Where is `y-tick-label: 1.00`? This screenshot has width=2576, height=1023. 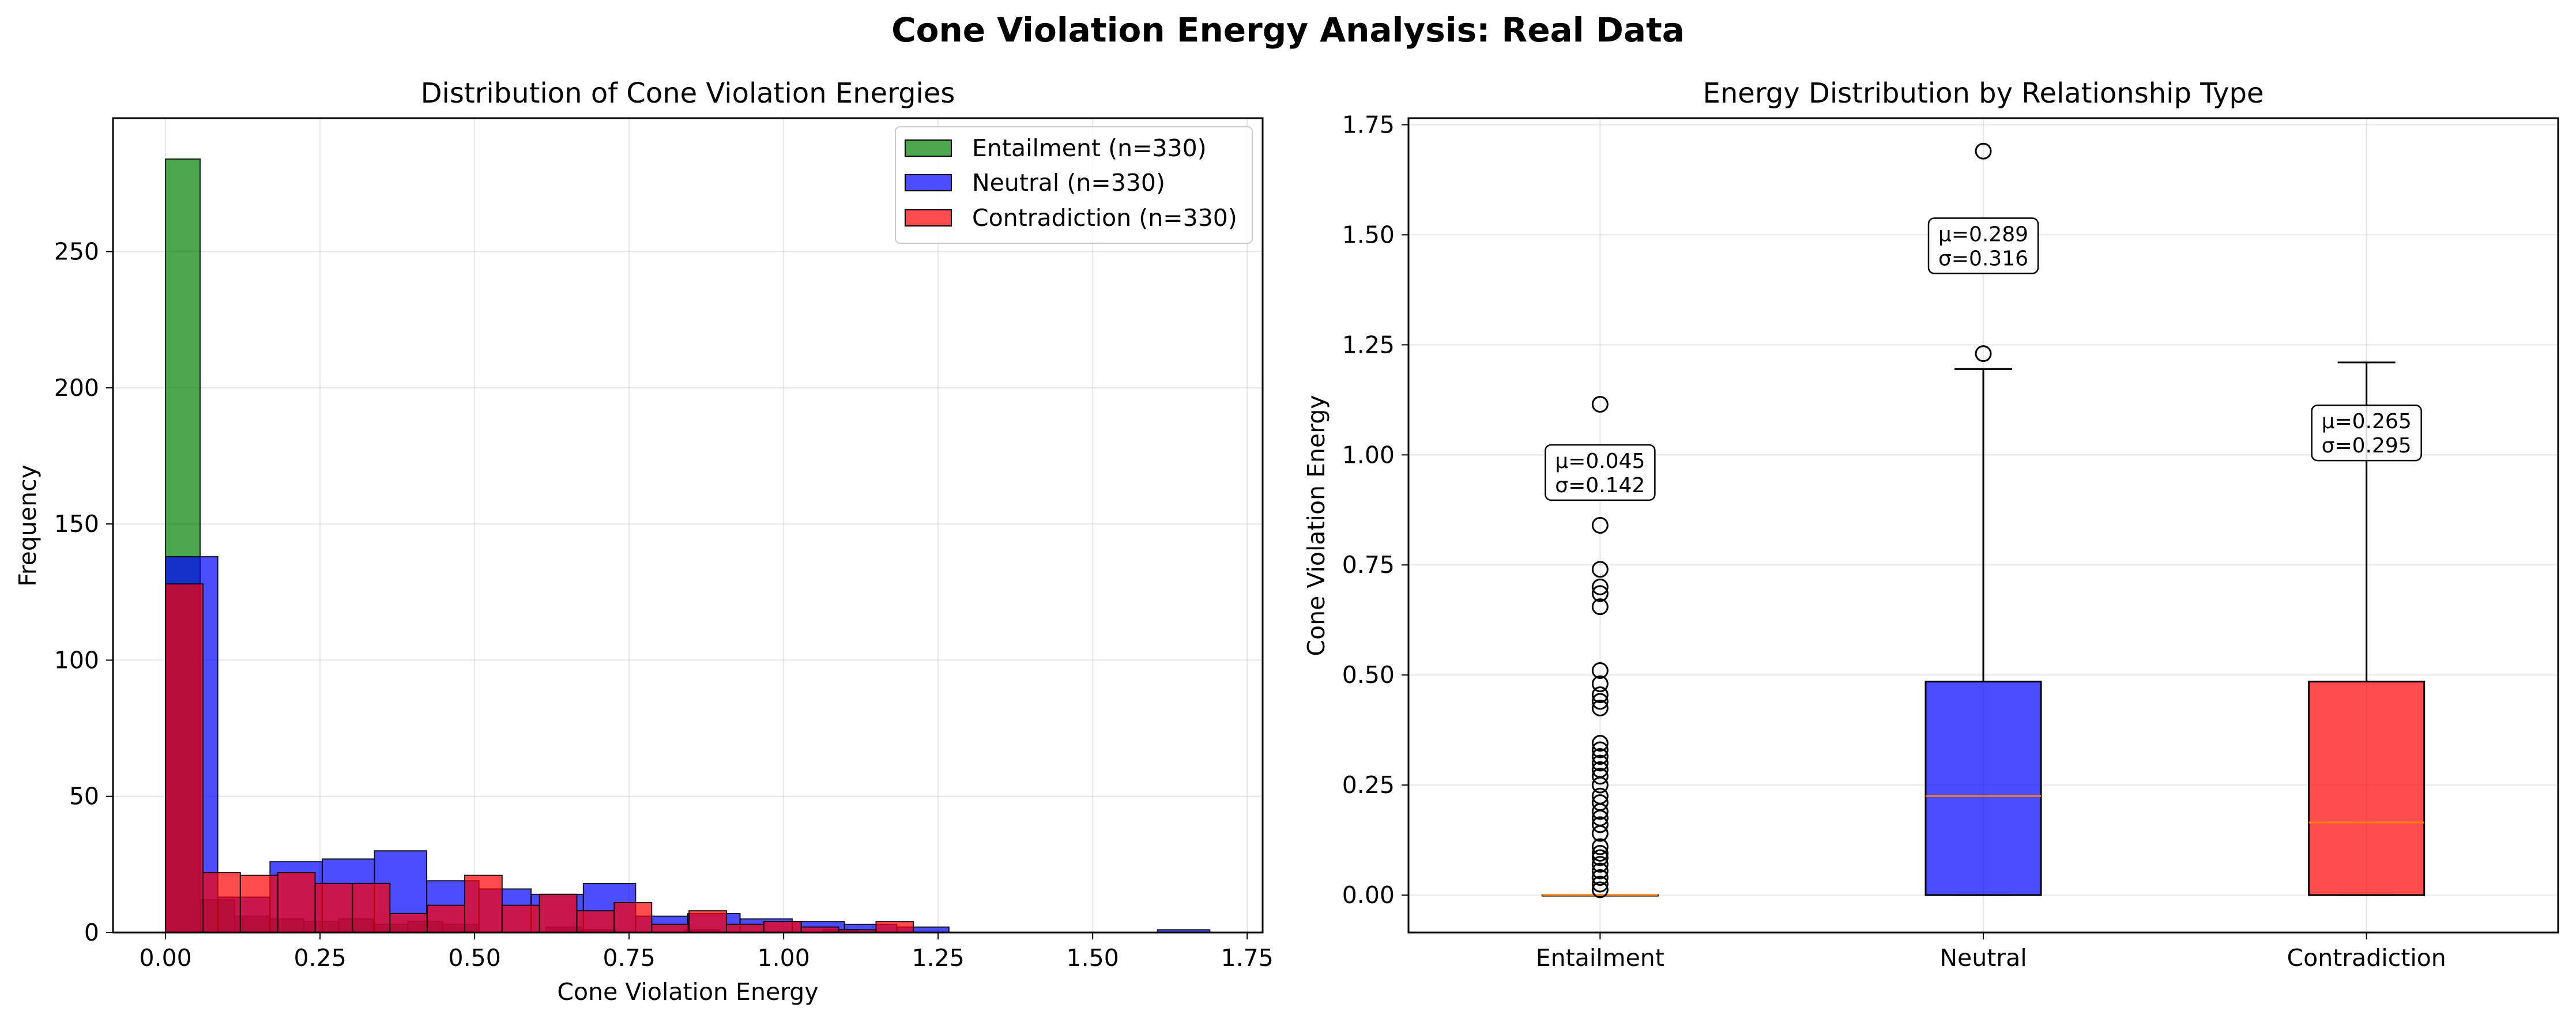 y-tick-label: 1.00 is located at coordinates (1368, 455).